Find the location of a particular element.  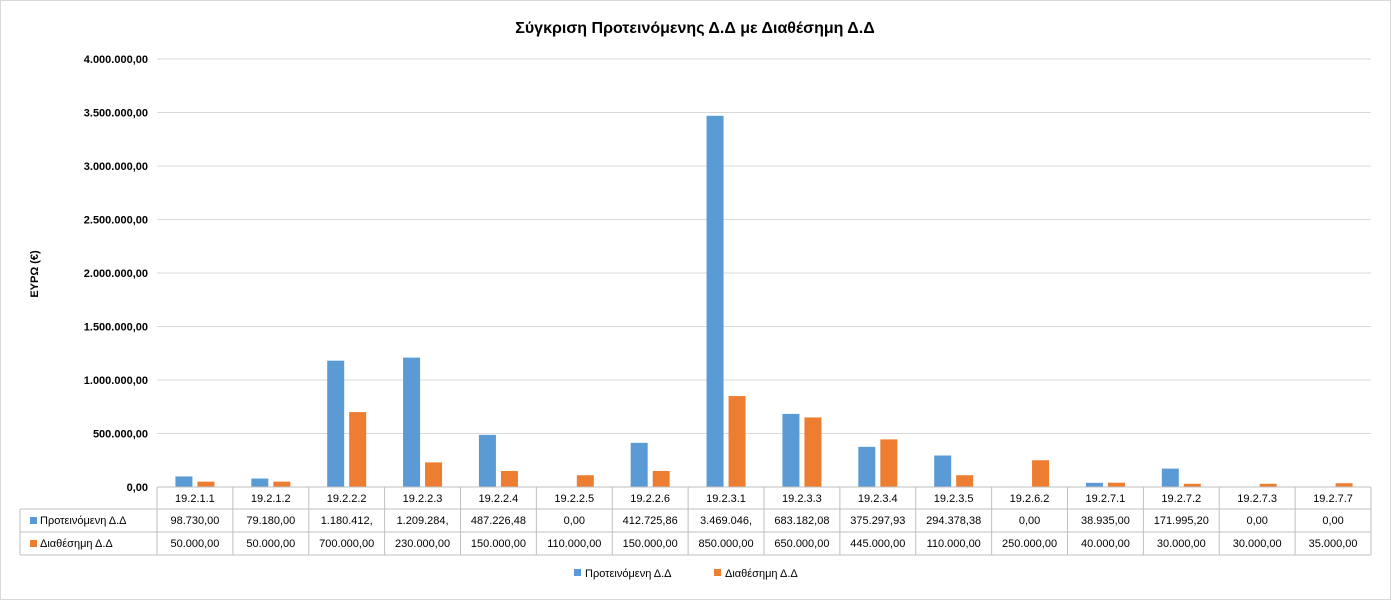

data-label: 412.725,86 is located at coordinates (650, 521).